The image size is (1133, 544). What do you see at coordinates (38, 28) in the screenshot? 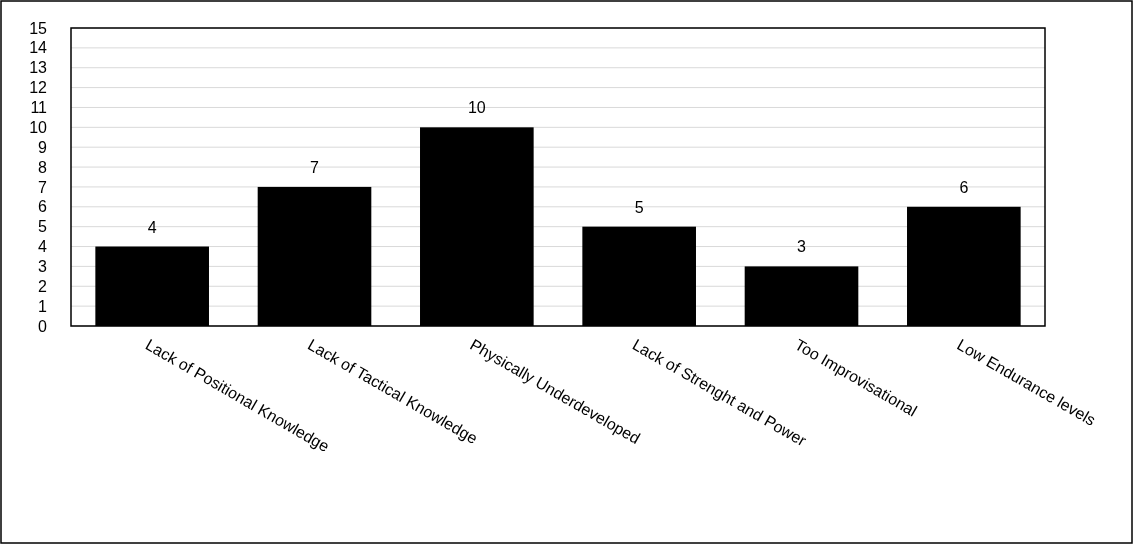
I see `y-tick-label: 15` at bounding box center [38, 28].